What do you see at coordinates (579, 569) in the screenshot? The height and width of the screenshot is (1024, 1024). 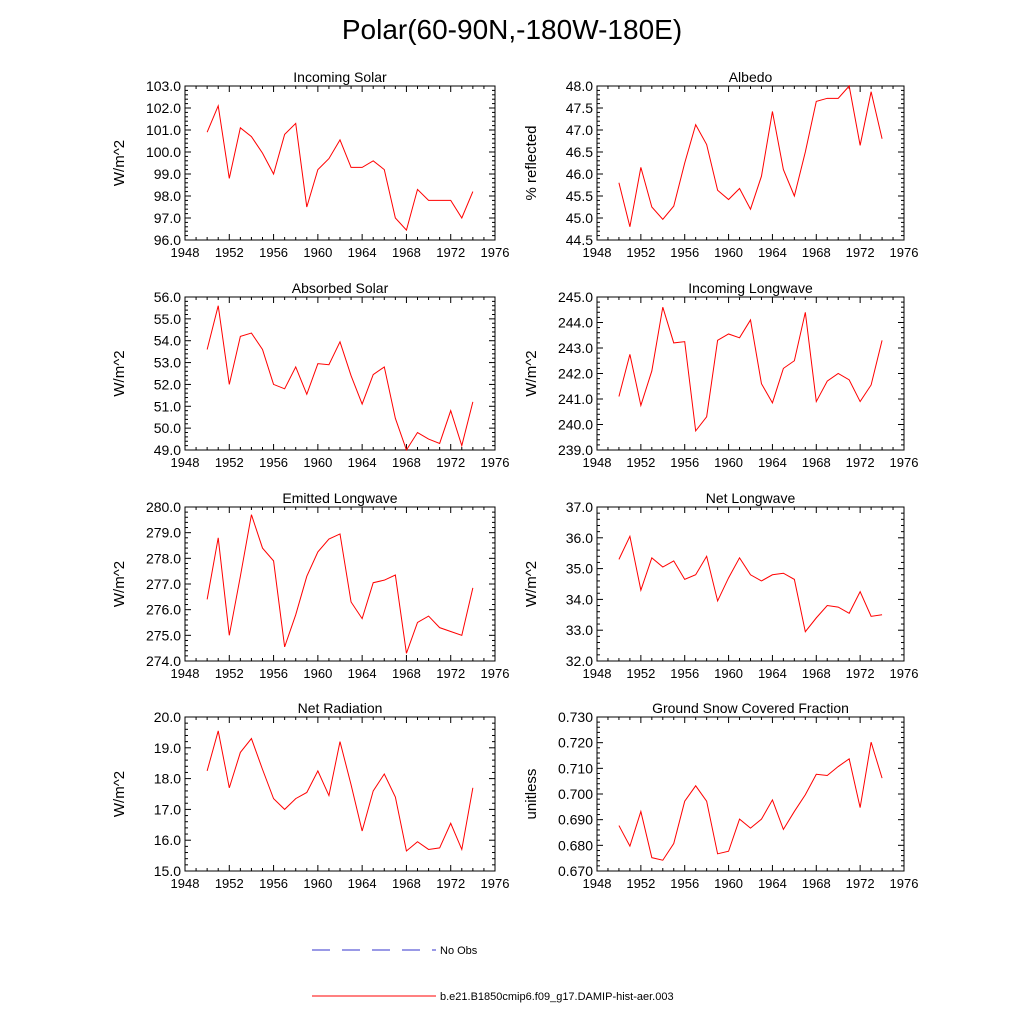 I see `y-tick-label: 35.0` at bounding box center [579, 569].